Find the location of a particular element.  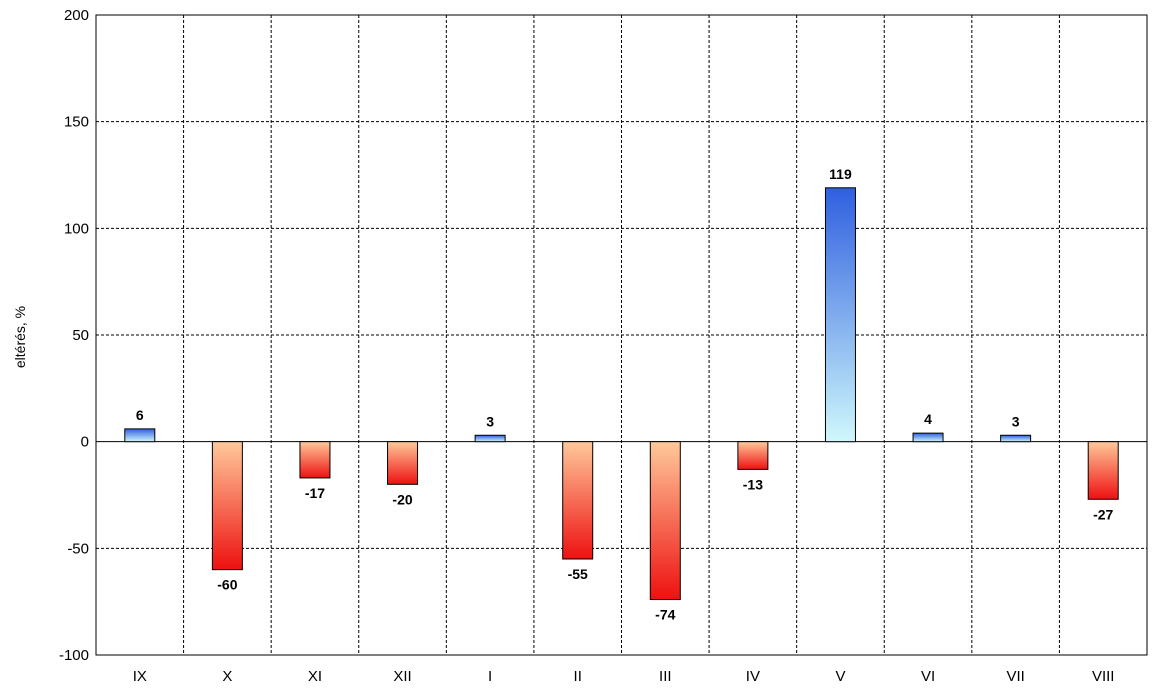

y-axis-title: eltérés, % is located at coordinates (20, 337).